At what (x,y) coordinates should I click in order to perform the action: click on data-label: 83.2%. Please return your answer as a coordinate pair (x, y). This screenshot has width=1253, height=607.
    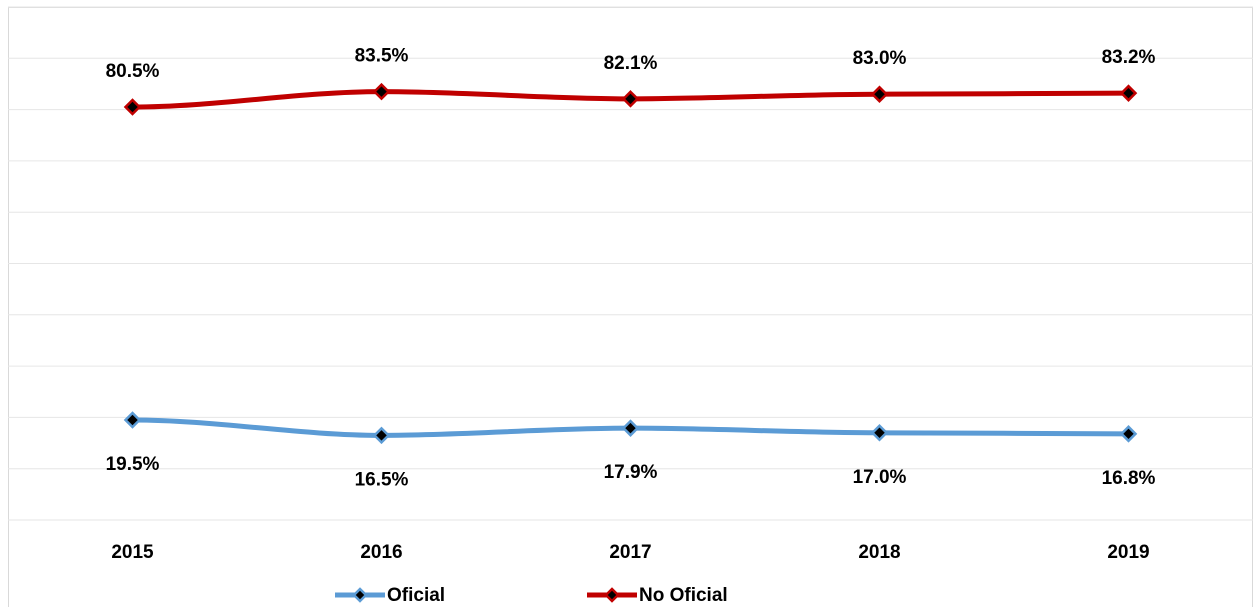
    Looking at the image, I should click on (1129, 57).